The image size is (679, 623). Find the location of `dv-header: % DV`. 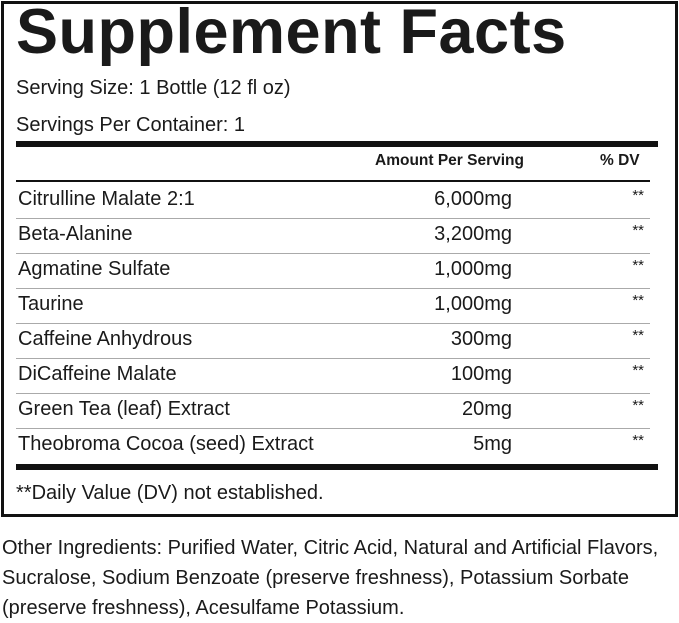

dv-header: % DV is located at coordinates (620, 160).